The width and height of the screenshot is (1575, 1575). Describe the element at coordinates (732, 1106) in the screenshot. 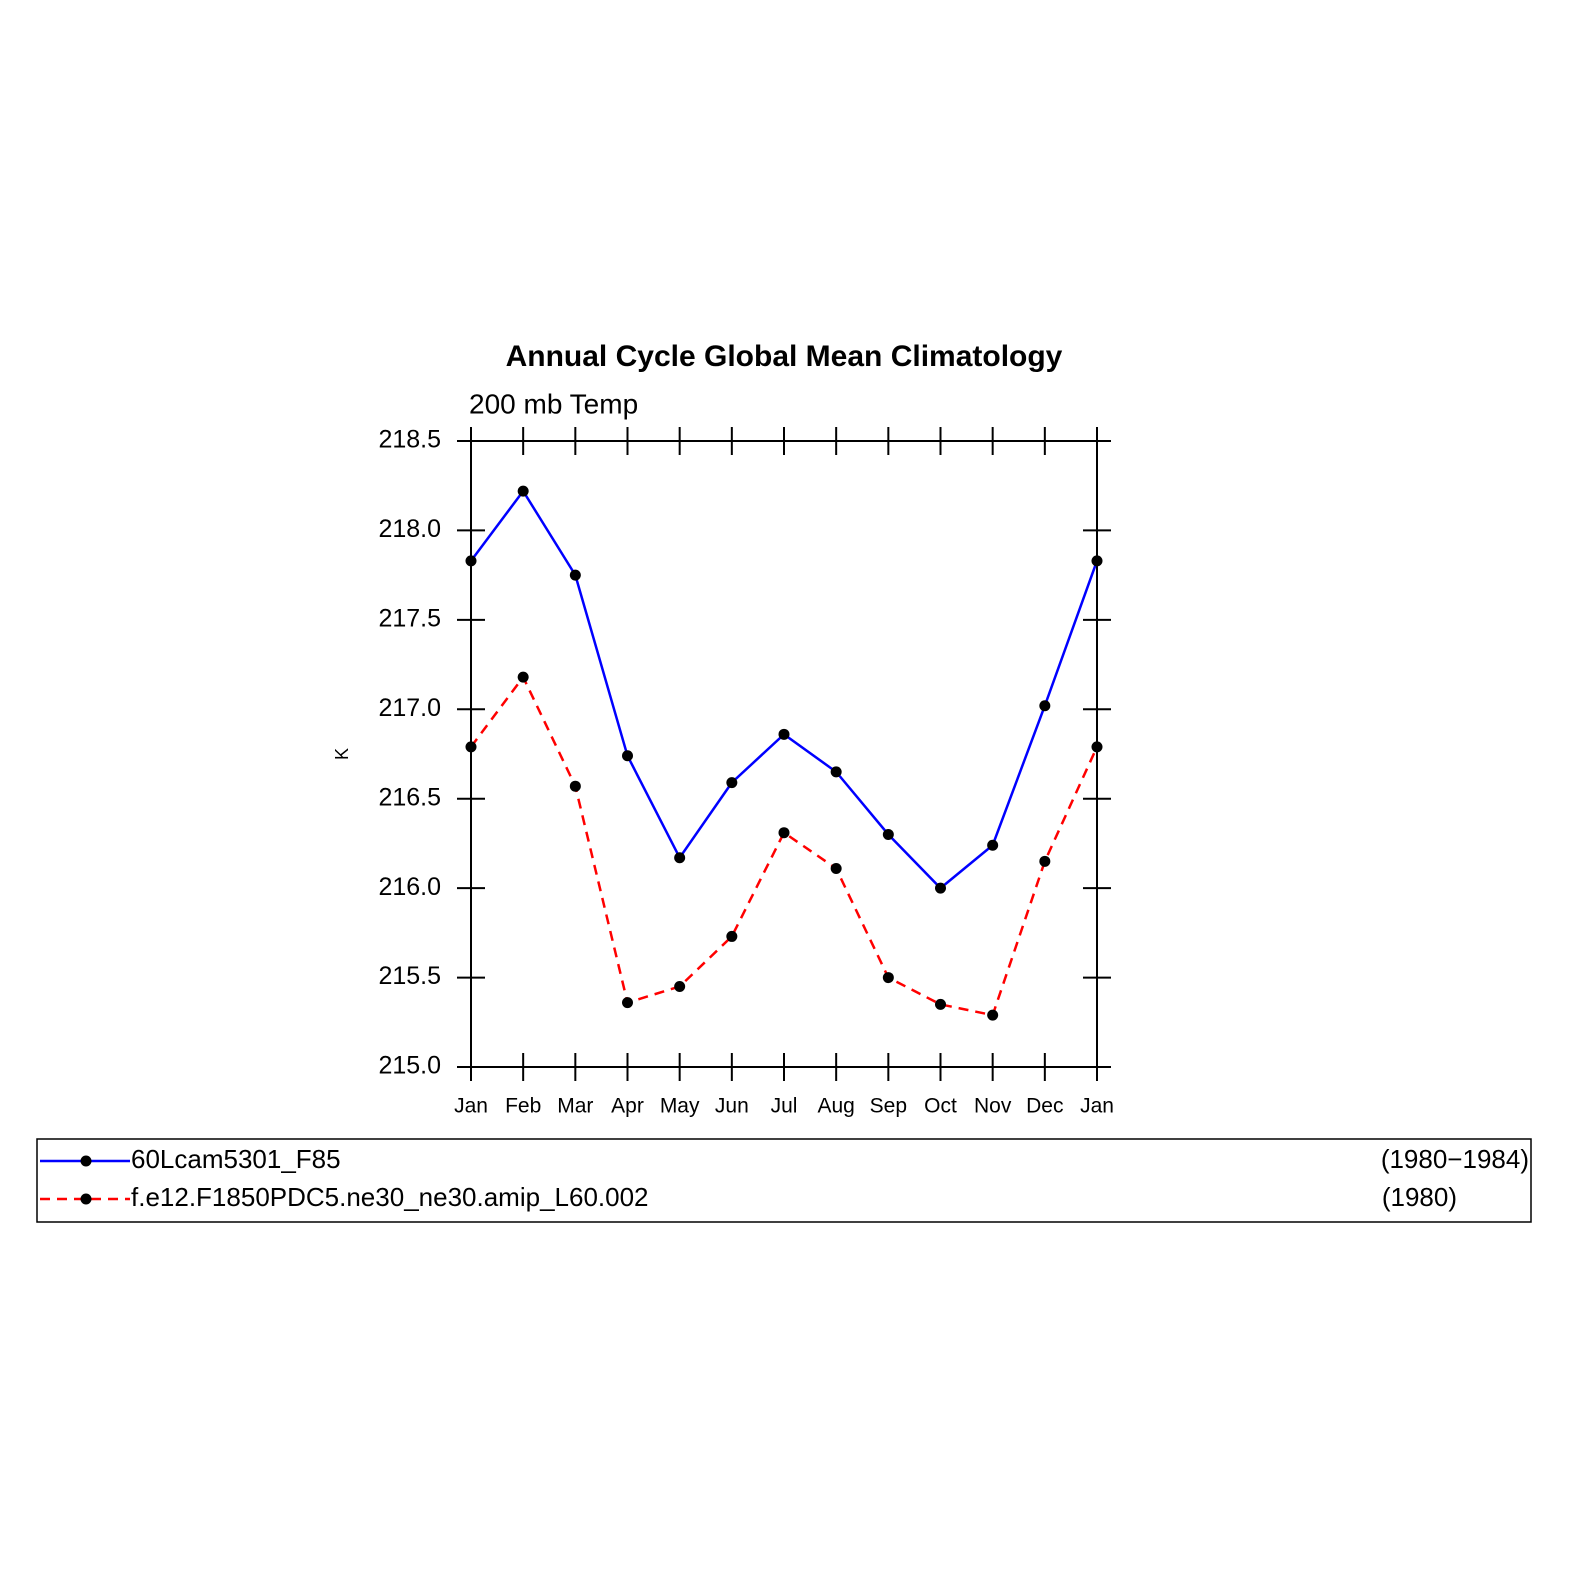

I see `x-tick-label: Jun` at that location.